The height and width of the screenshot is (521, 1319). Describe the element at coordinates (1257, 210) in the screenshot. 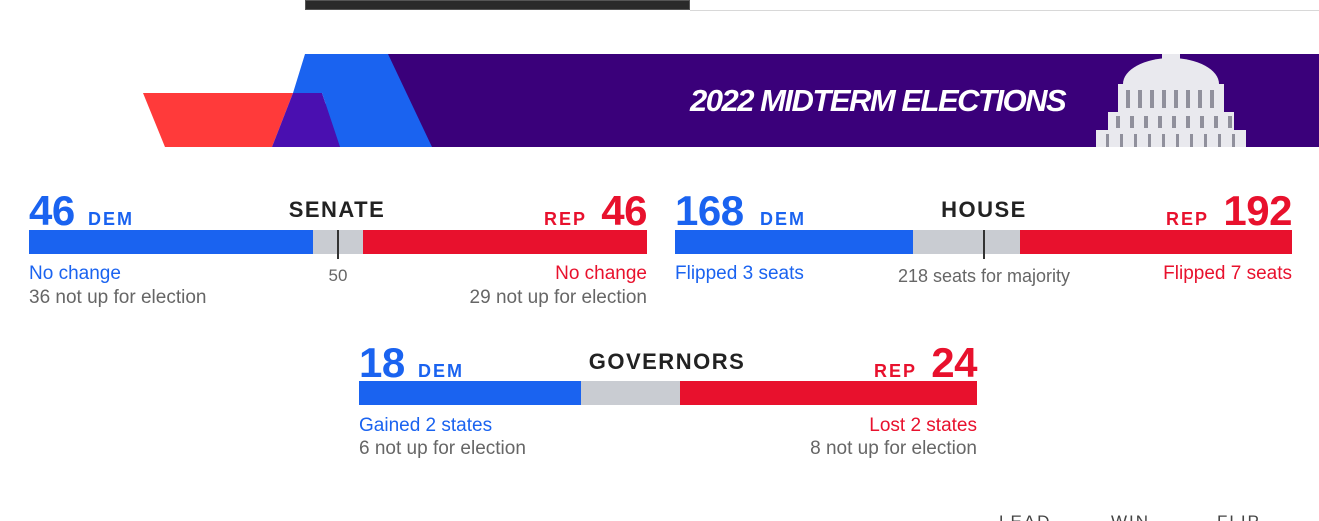

I see `house-rep-count: 192` at that location.